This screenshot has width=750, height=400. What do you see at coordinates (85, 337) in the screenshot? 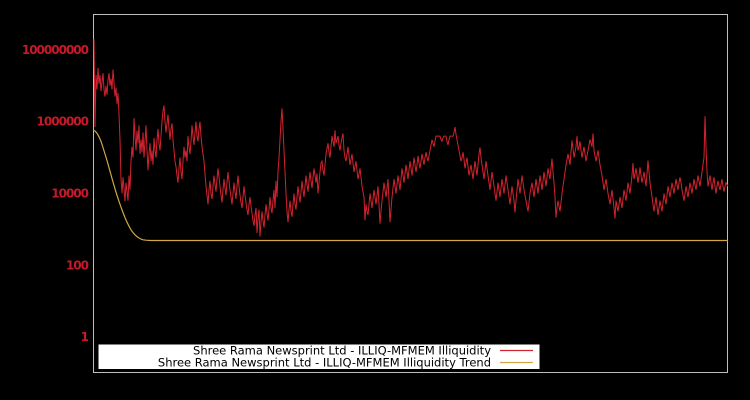
I see `y-tick-label: 1` at bounding box center [85, 337].